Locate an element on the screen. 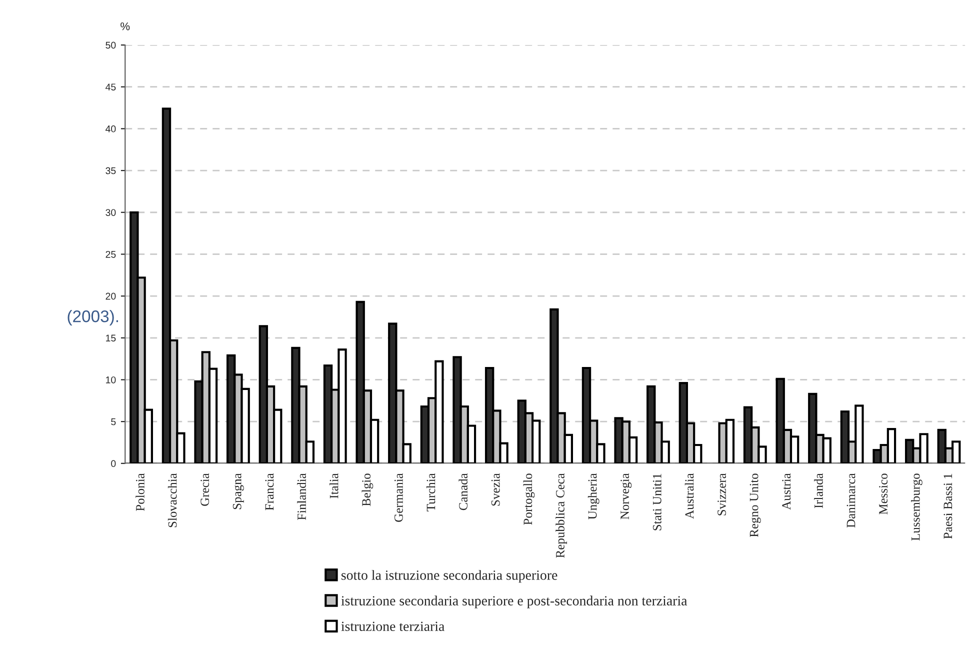 The height and width of the screenshot is (662, 970). y-tick-label: 5 is located at coordinates (113, 422).